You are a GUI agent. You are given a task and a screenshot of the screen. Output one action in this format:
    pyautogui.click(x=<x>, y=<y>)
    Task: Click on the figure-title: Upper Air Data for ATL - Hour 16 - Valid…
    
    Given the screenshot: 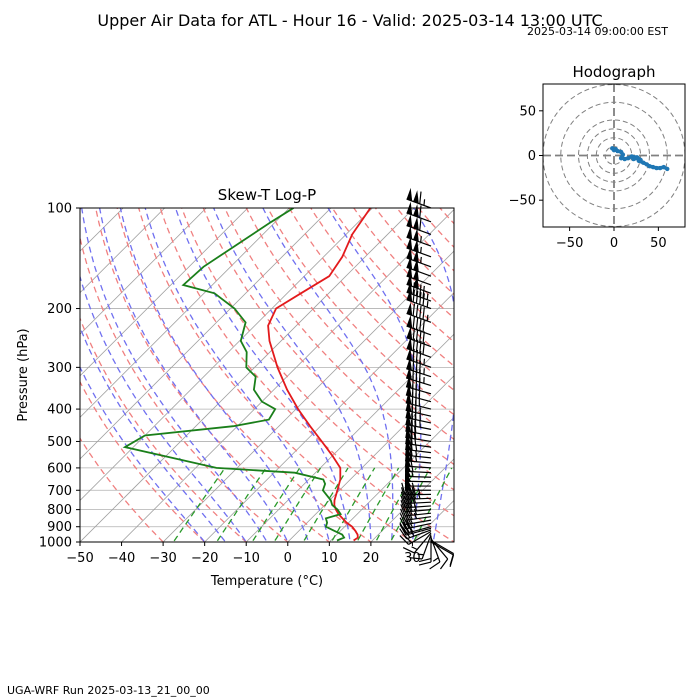 What is the action you would take?
    pyautogui.click(x=350, y=20)
    